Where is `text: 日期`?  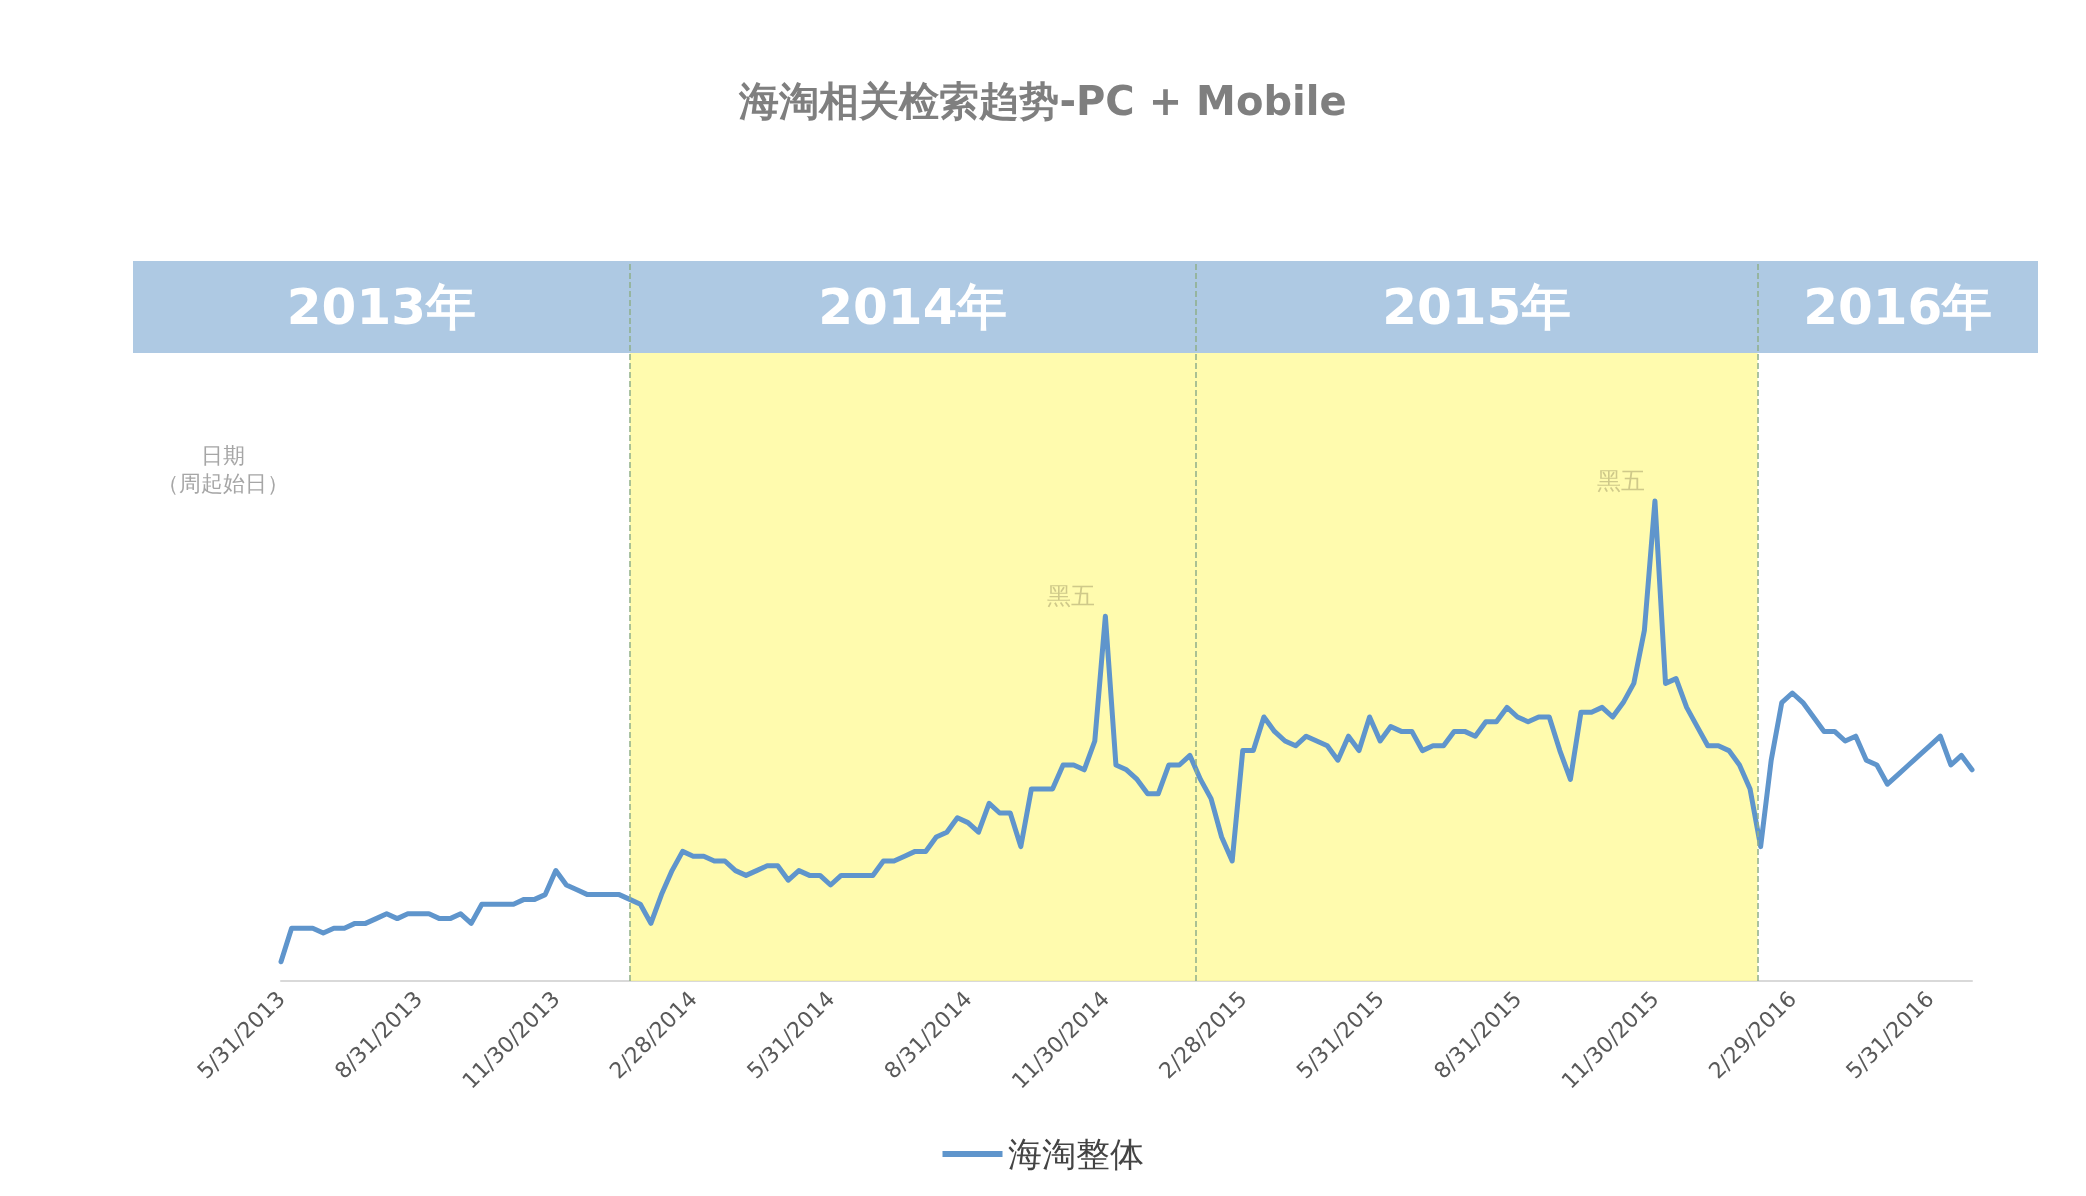 text: 日期 is located at coordinates (223, 455).